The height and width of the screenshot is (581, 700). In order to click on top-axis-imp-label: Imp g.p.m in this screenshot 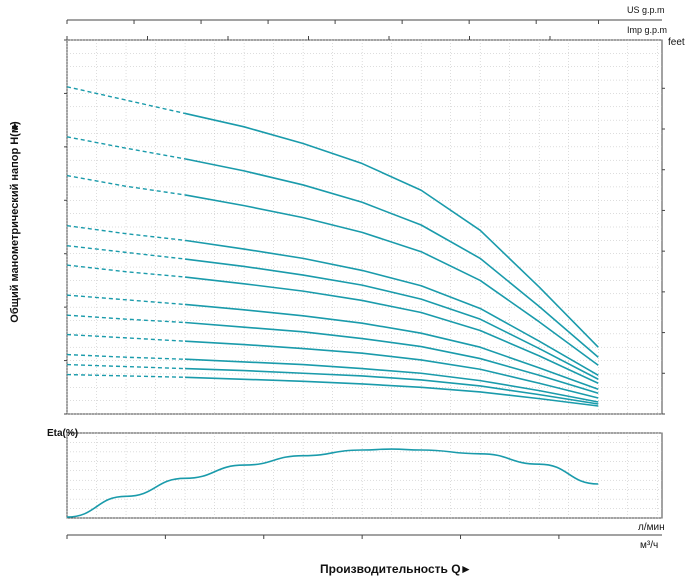, I will do `click(647, 30)`.